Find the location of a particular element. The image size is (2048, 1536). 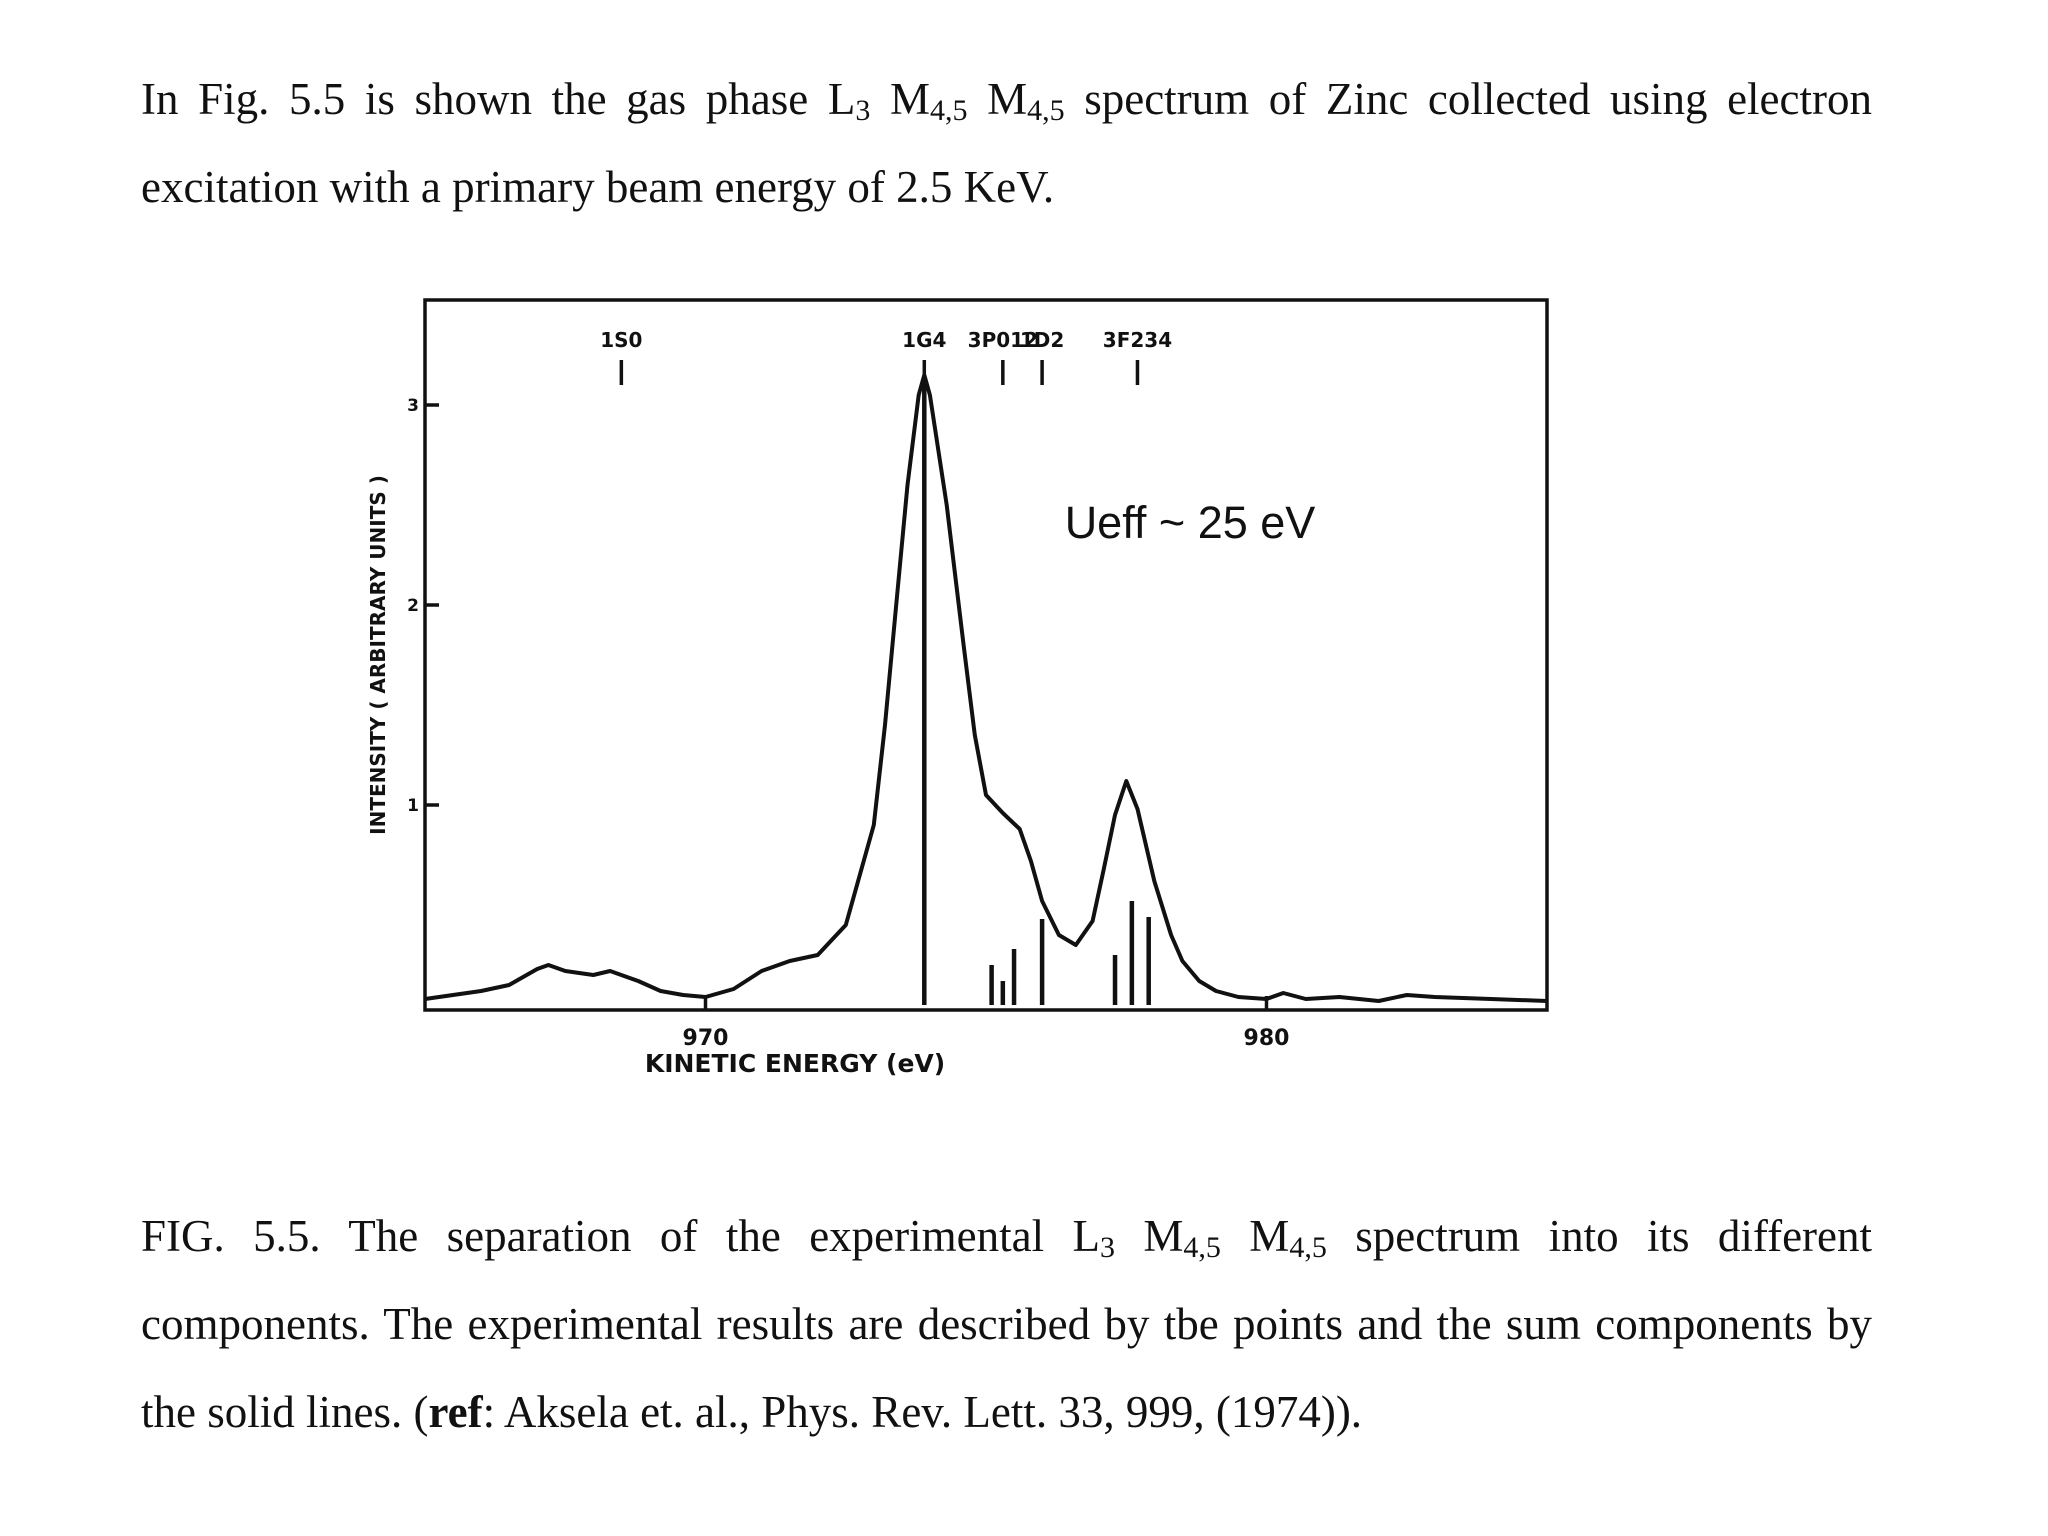

y-tick-label: 1 is located at coordinates (413, 806).